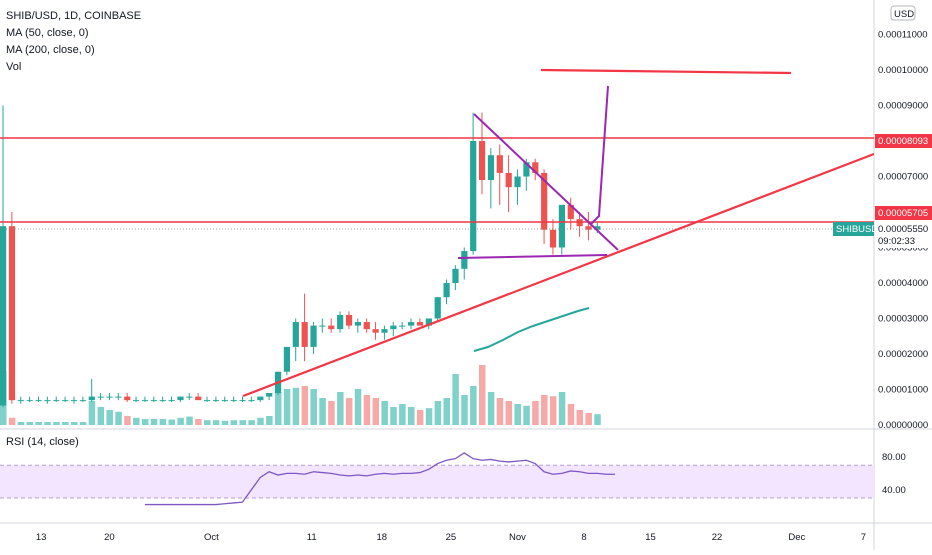 The image size is (932, 555). I want to click on ma50-label: MA (50, close, 0), so click(47, 33).